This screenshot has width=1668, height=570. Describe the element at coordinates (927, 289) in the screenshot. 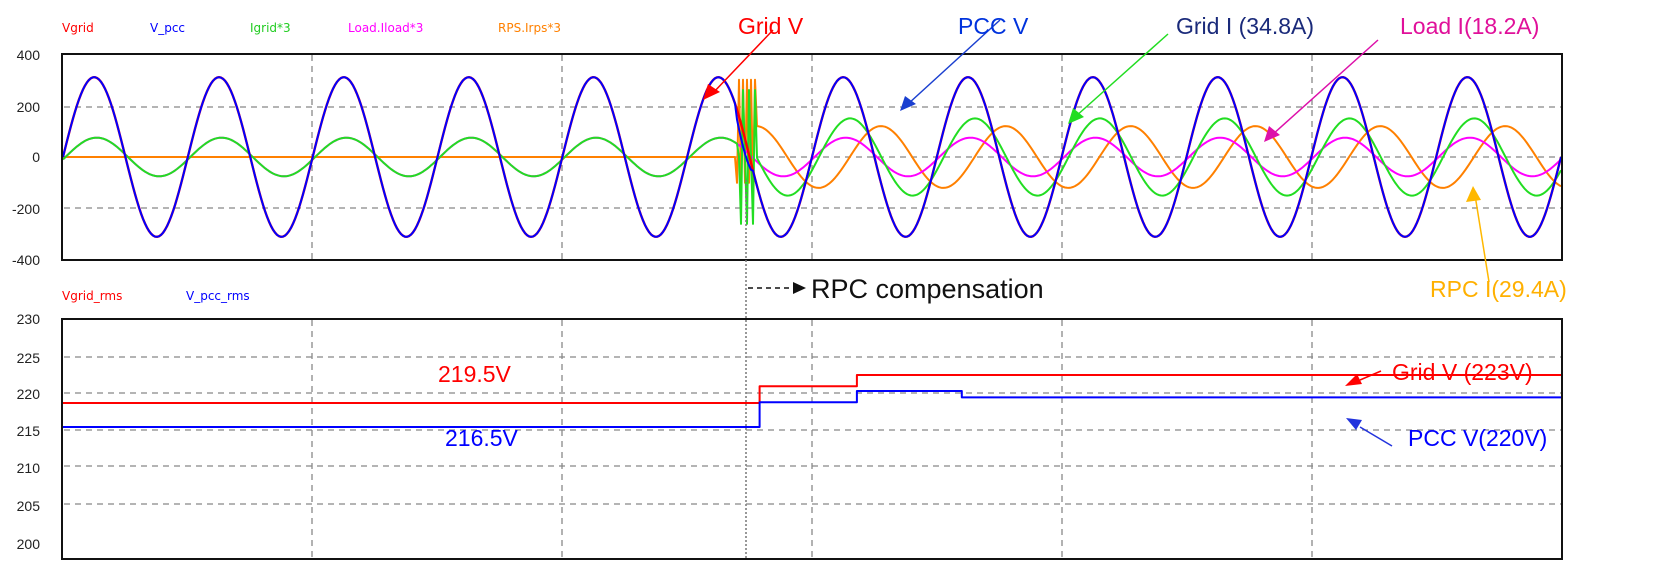

I see `event-label: RPC compensation` at that location.